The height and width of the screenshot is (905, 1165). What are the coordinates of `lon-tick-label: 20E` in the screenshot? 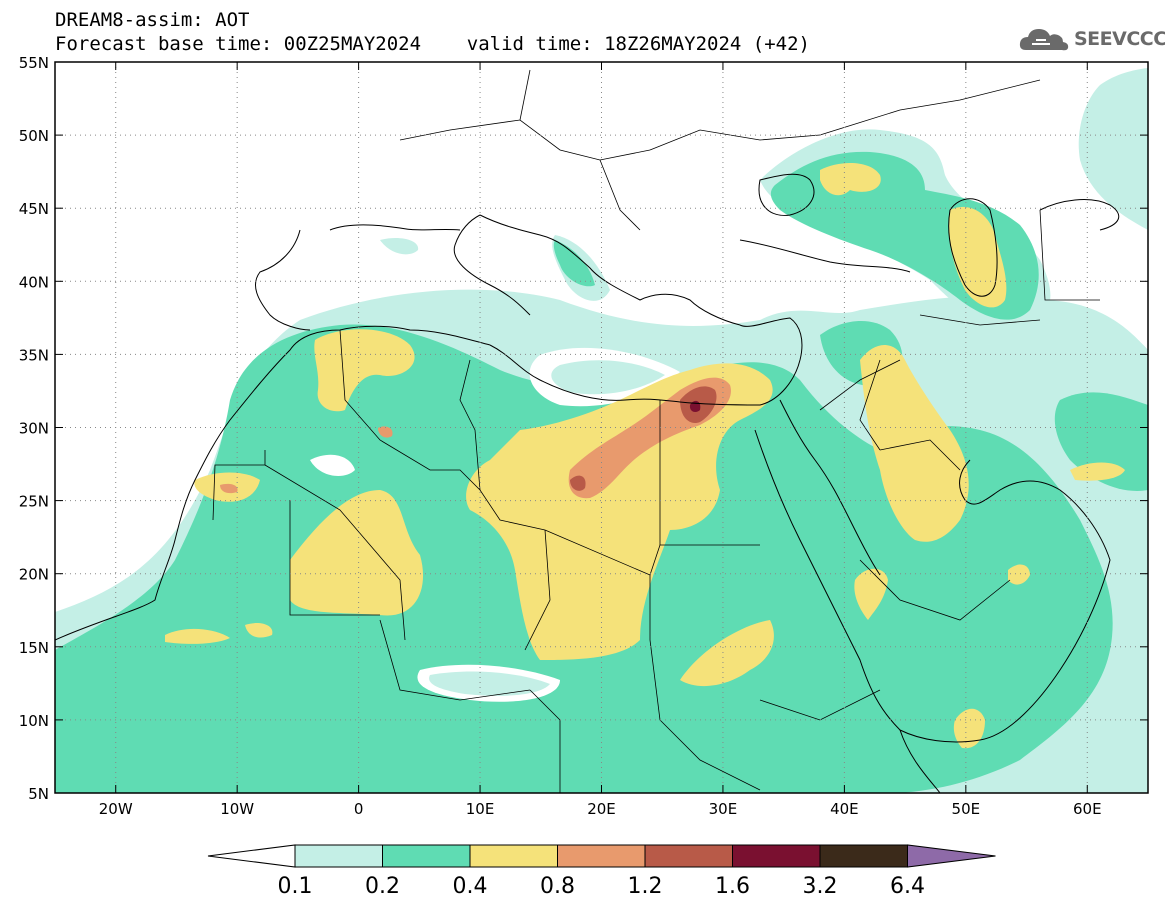 It's located at (601, 809).